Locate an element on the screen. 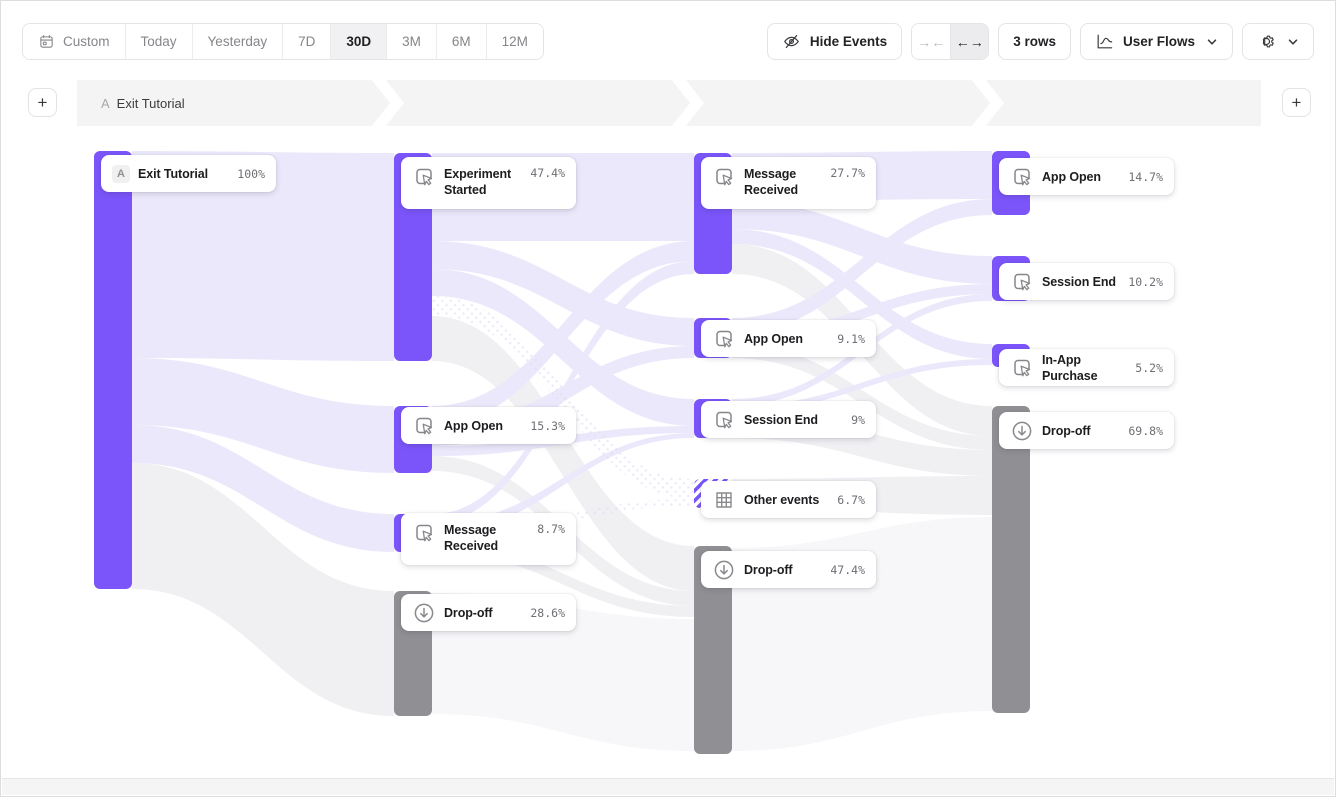 This screenshot has width=1336, height=798. date-range-today: Today is located at coordinates (158, 41).